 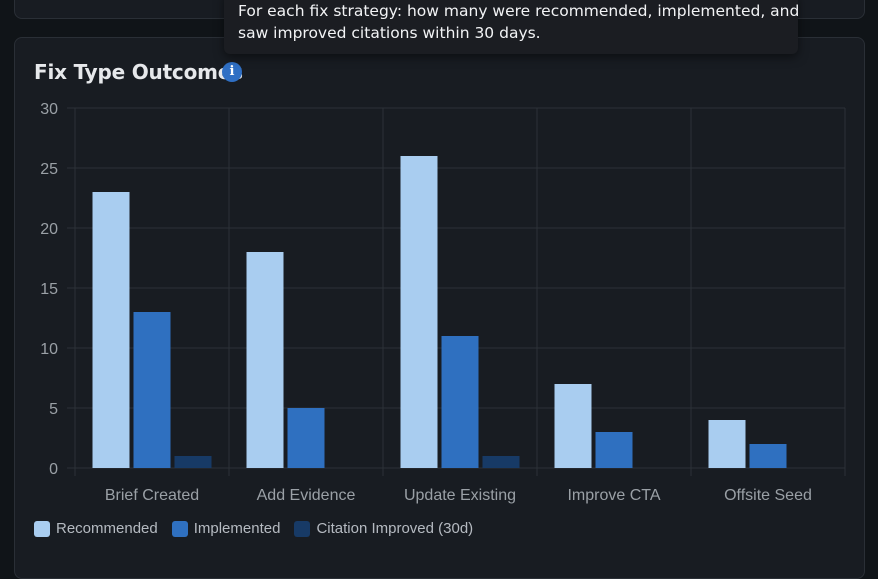 I want to click on legend-item: Implemented, so click(x=226, y=528).